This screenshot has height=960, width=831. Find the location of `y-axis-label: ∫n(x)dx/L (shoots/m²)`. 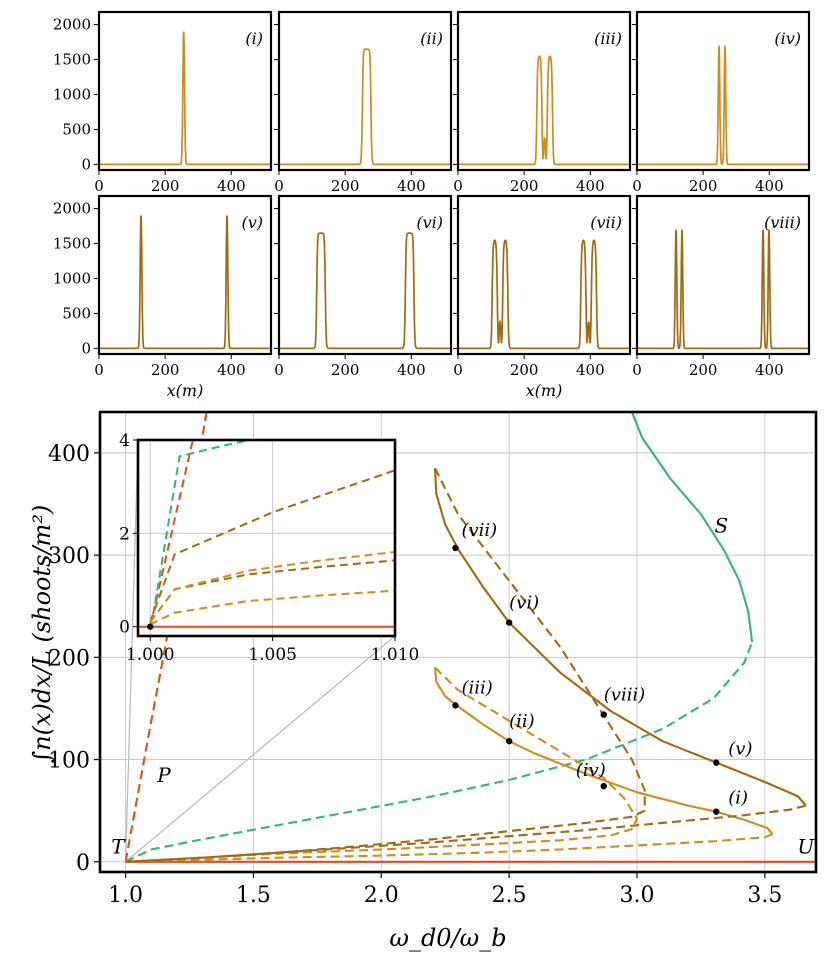

y-axis-label: ∫n(x)dx/L (shoots/m²) is located at coordinates (42, 634).